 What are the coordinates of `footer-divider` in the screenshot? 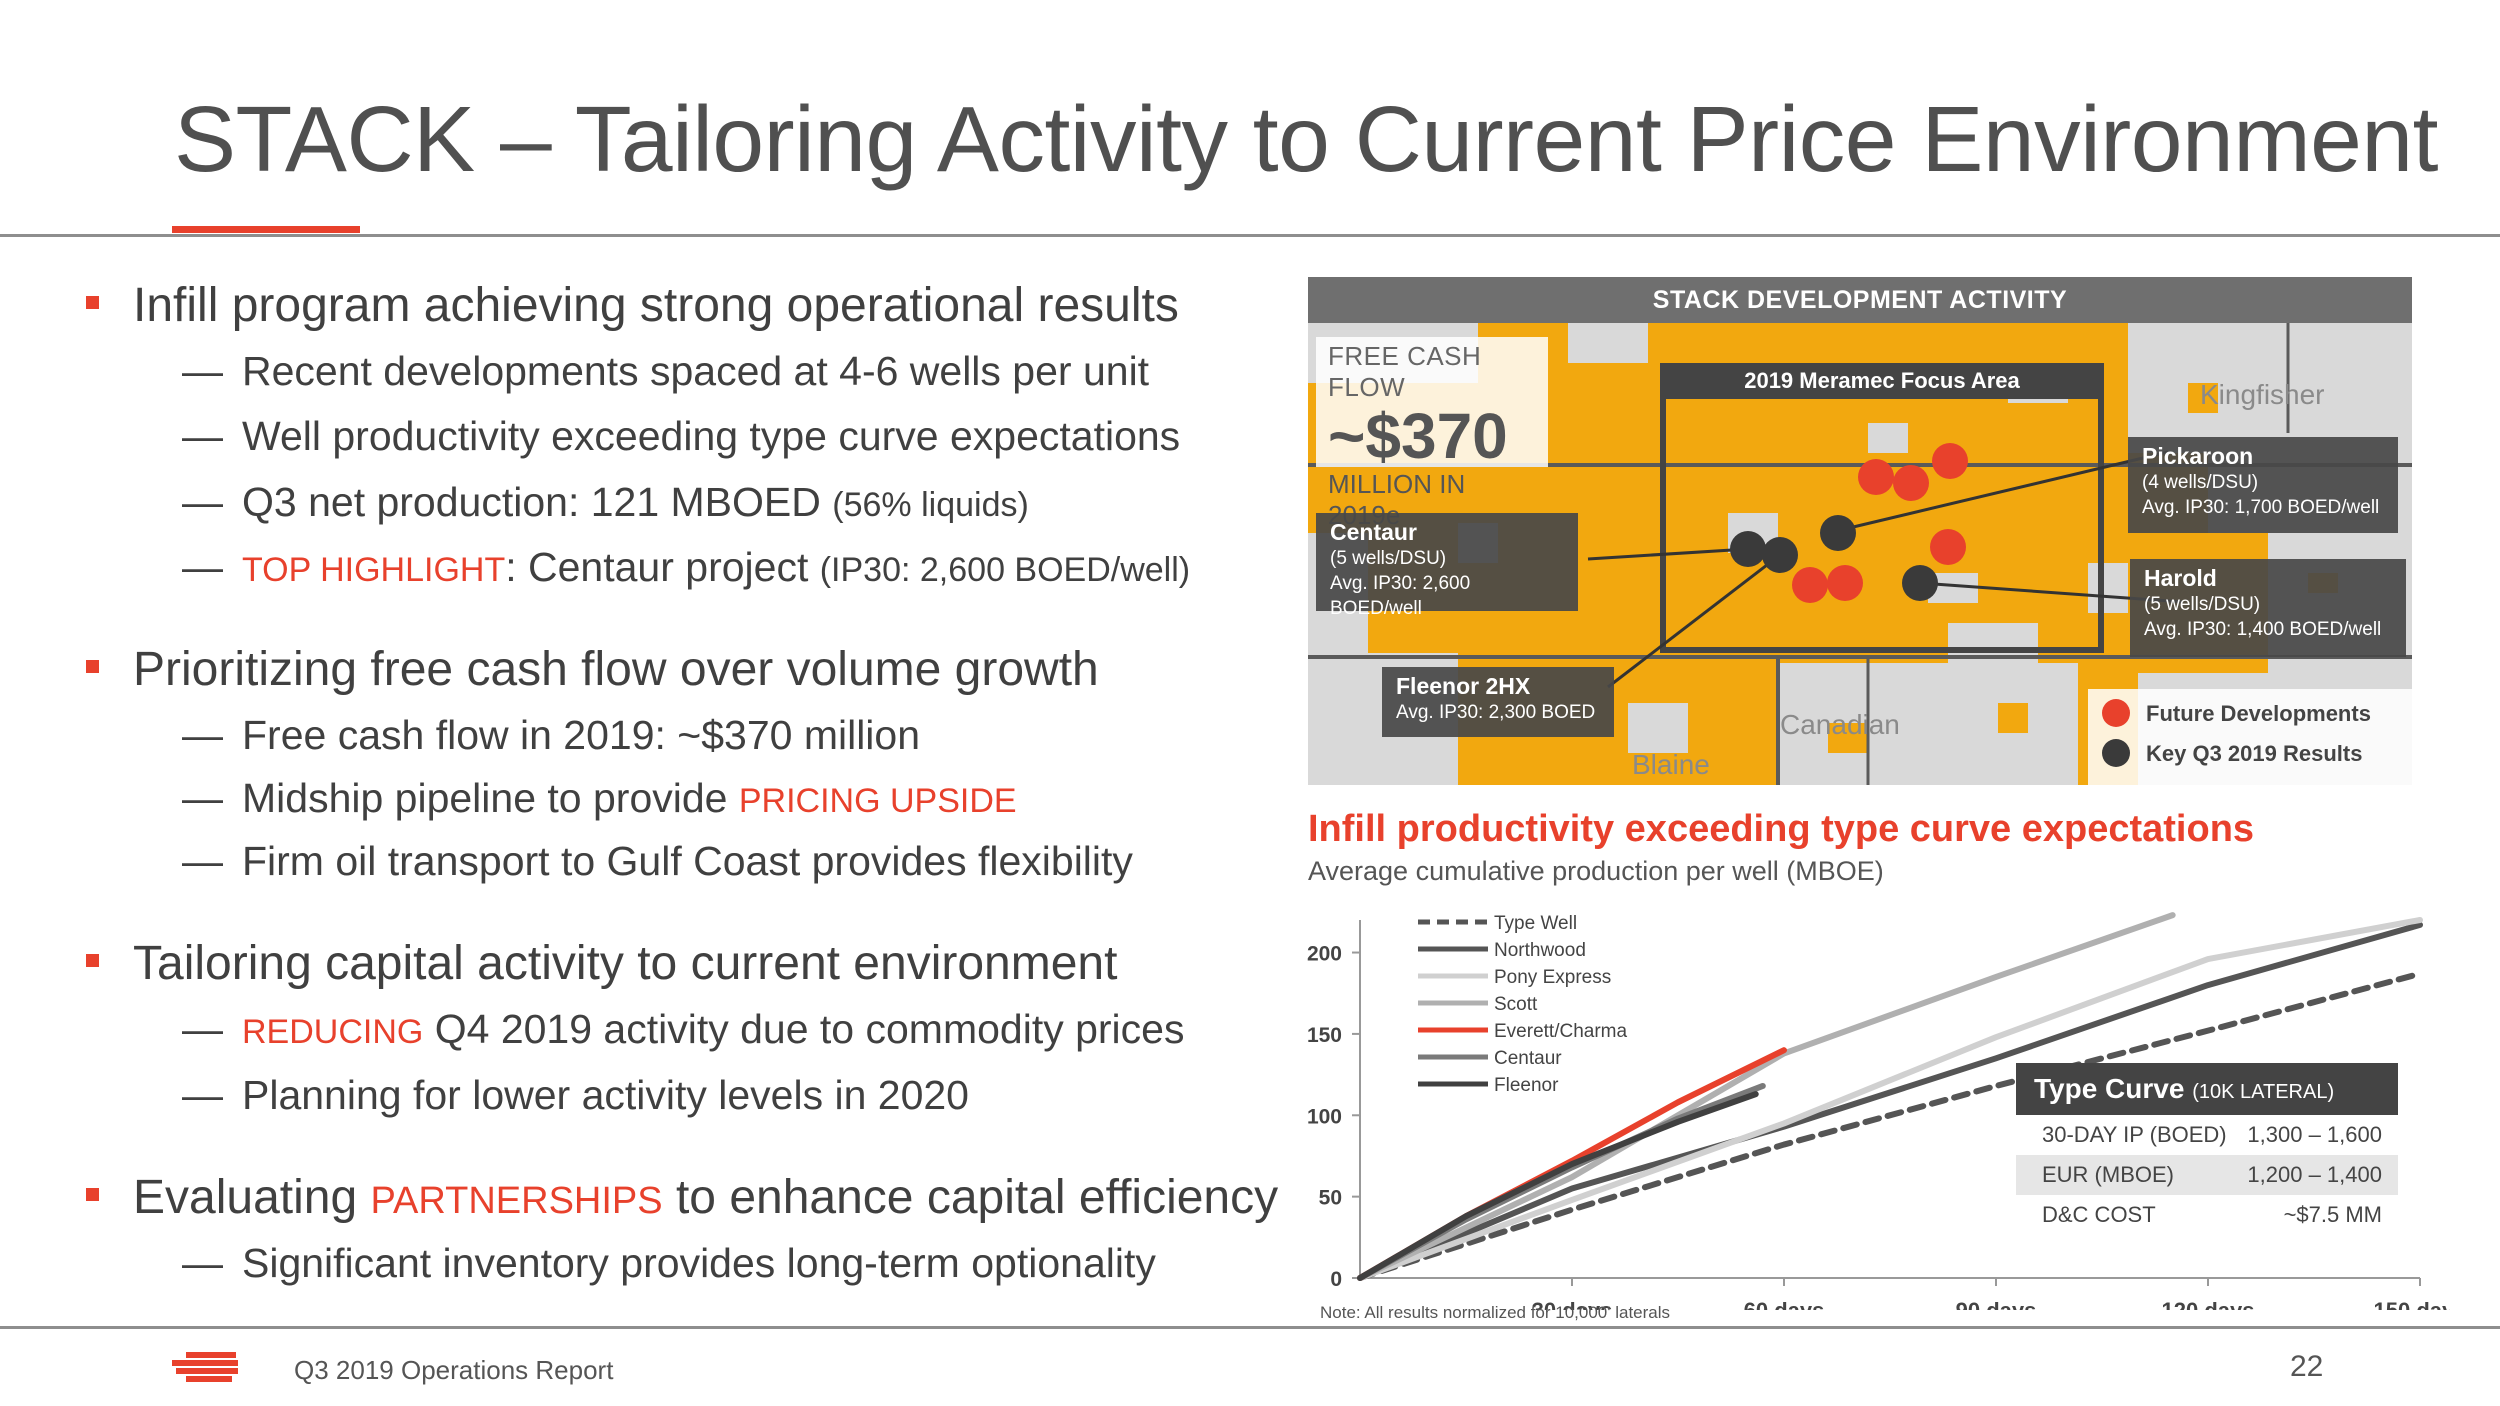 It's located at (1250, 1327).